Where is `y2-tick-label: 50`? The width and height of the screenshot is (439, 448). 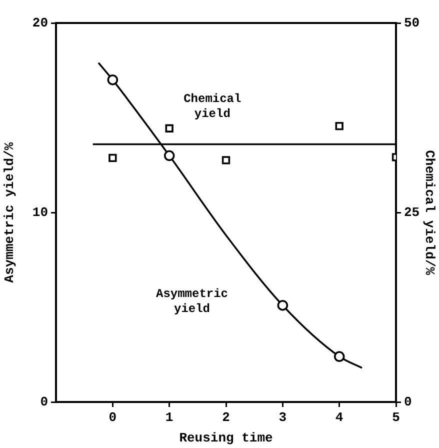 y2-tick-label: 50 is located at coordinates (412, 22).